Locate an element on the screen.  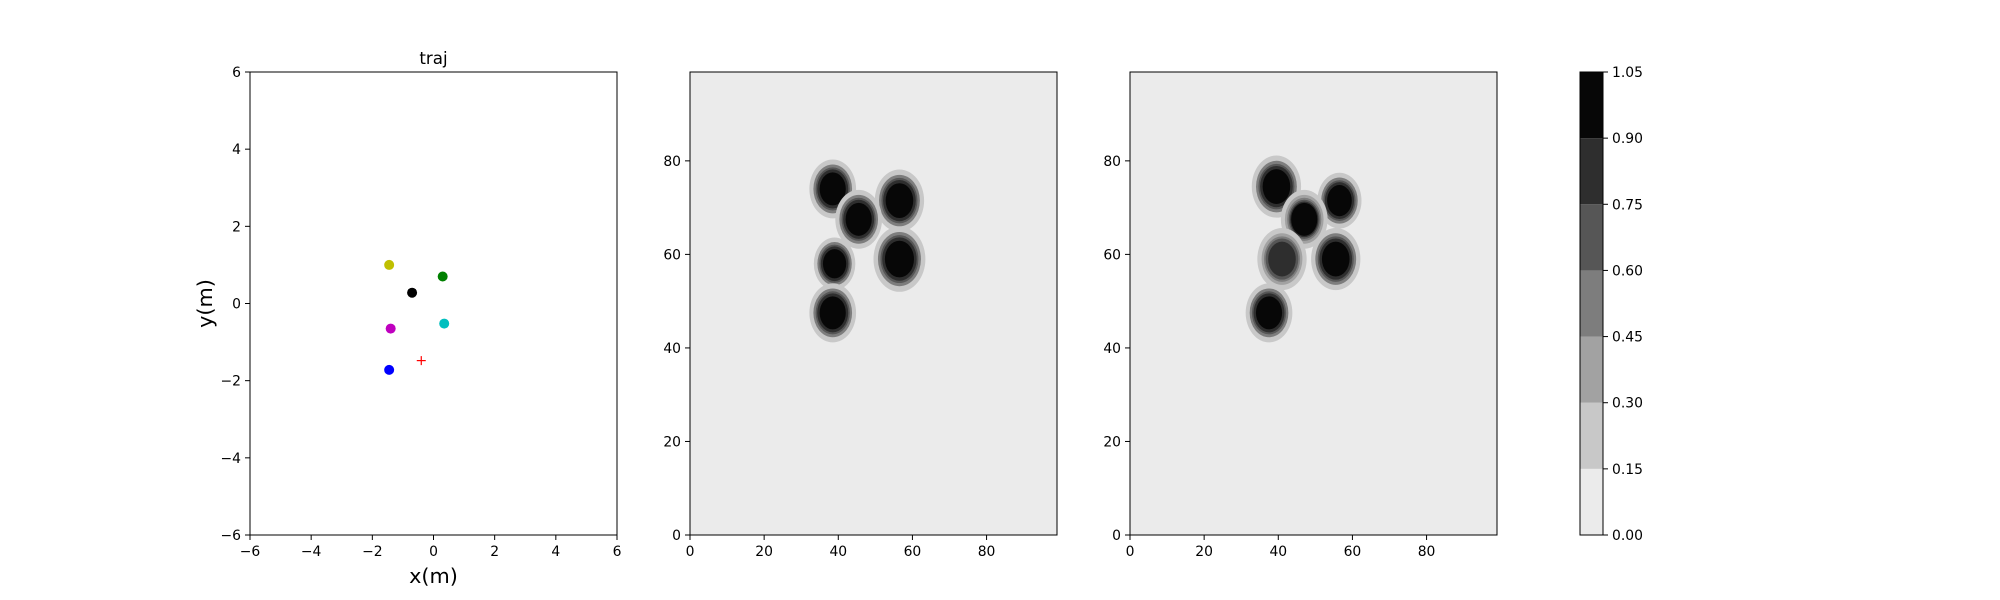
colorbar-tick-label: 1.05 is located at coordinates (1627, 73).